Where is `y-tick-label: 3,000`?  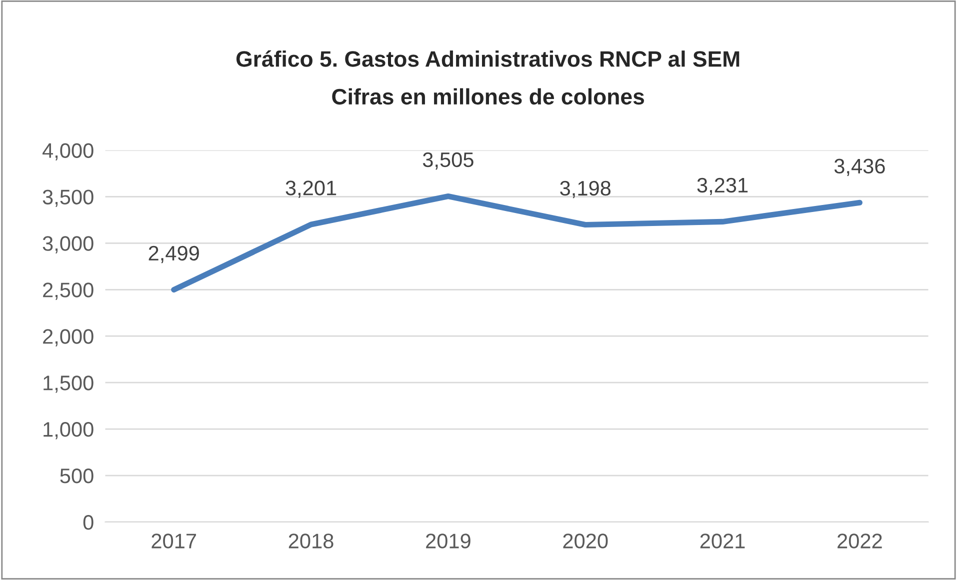
y-tick-label: 3,000 is located at coordinates (68, 245).